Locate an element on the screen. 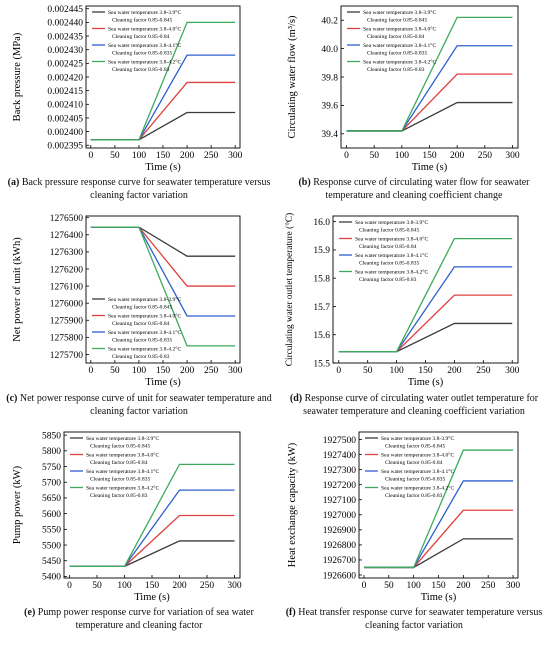 The height and width of the screenshot is (646, 550). caption-d-letter: (d) is located at coordinates (296, 398).